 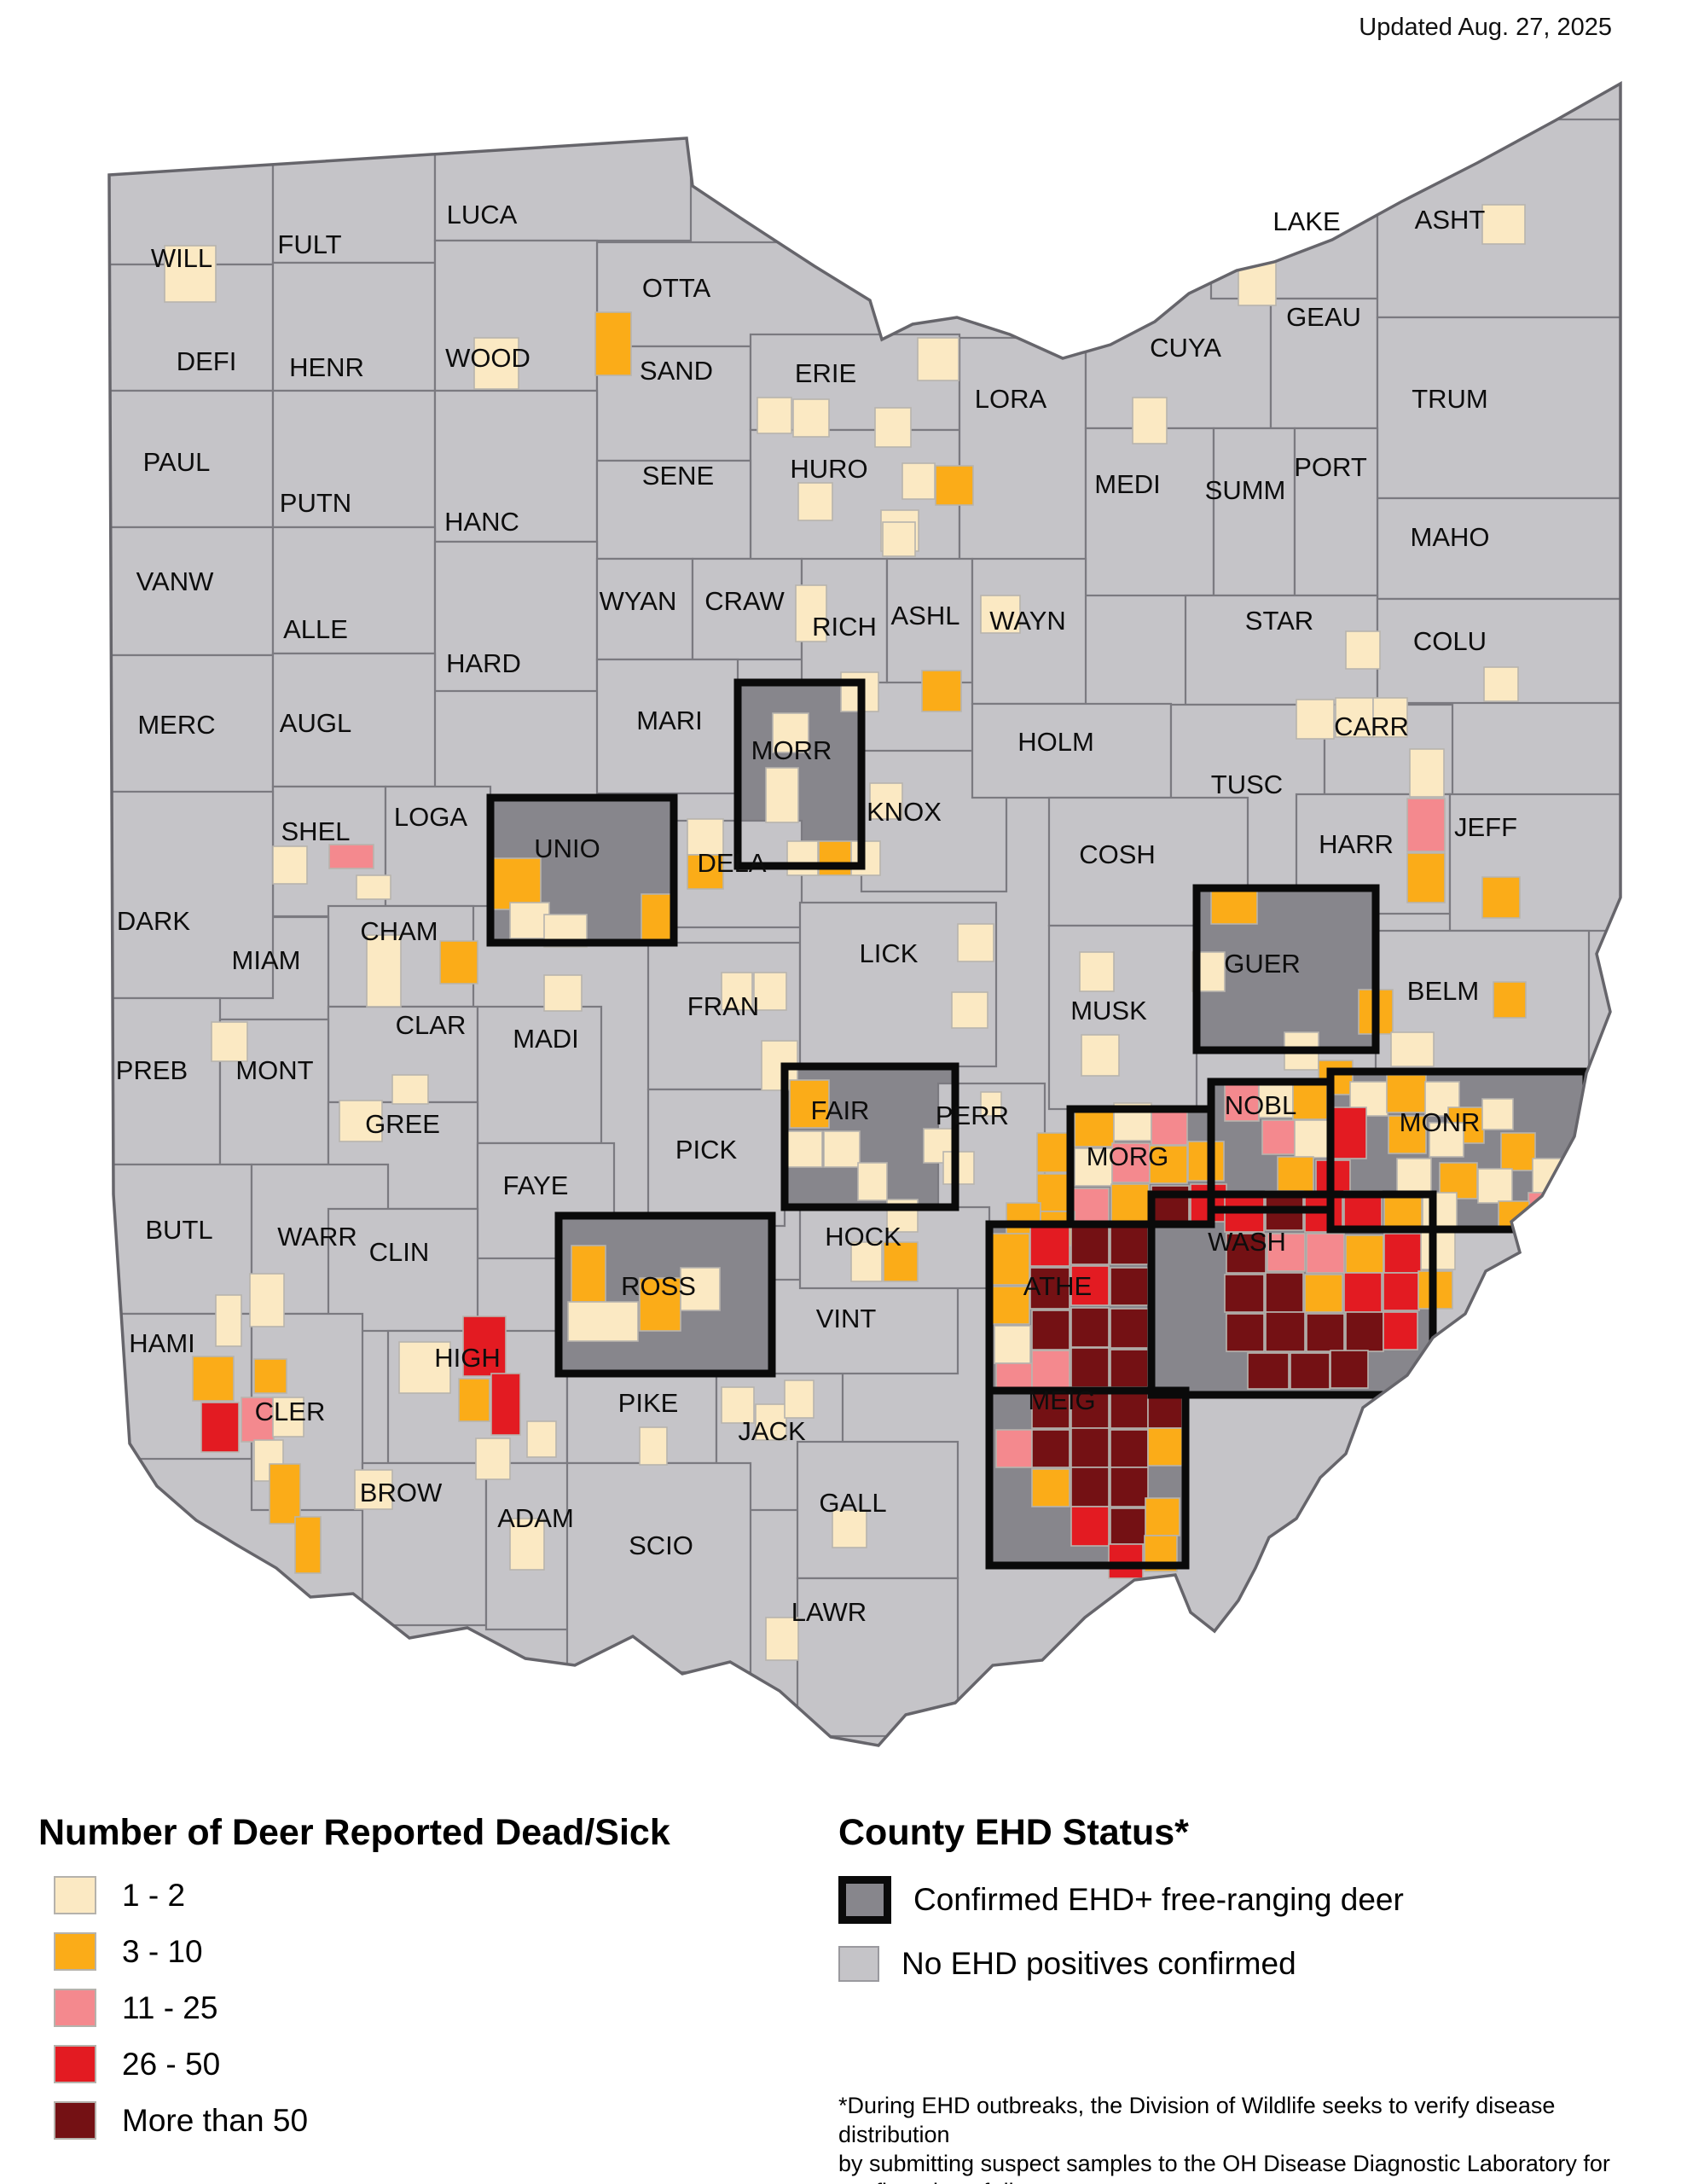 What do you see at coordinates (172, 2064) in the screenshot?
I see `legend-count-label: 26 - 50` at bounding box center [172, 2064].